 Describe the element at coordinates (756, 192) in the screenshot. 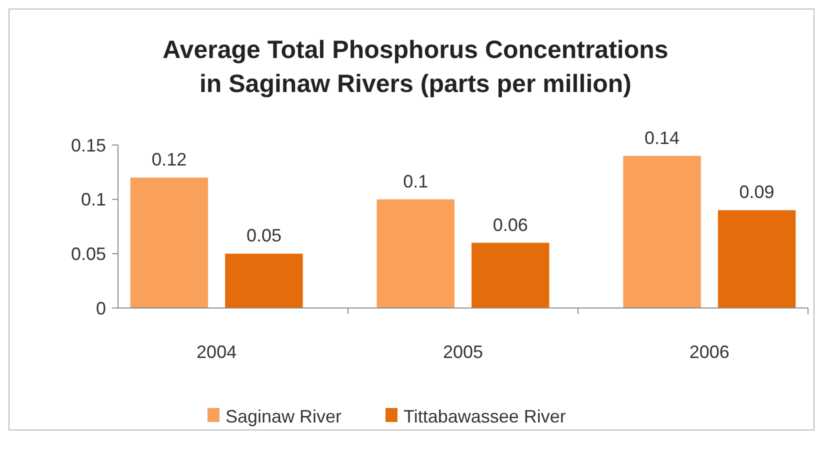

I see `data-label: 0.09` at that location.